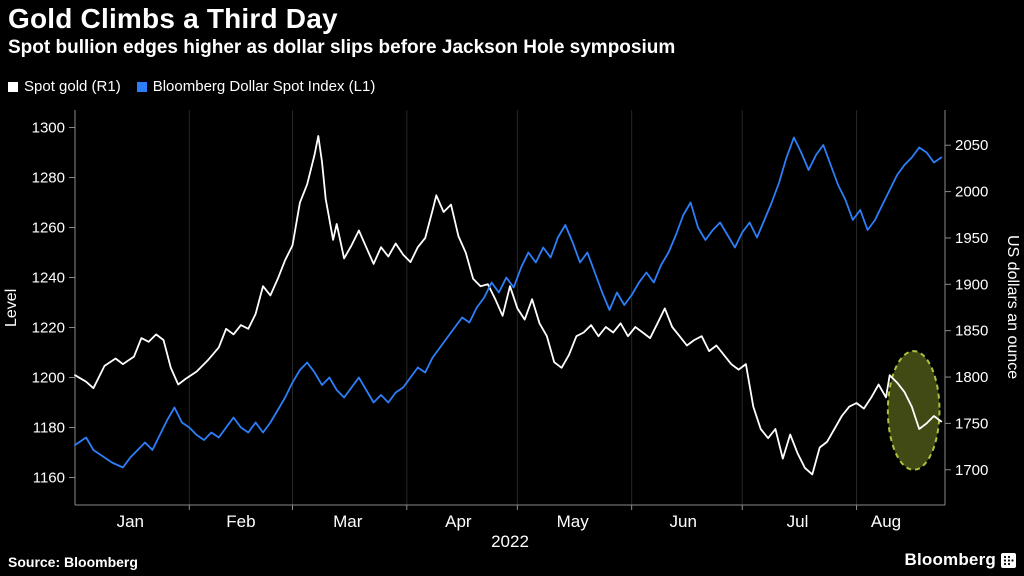 This screenshot has height=576, width=1024. Describe the element at coordinates (683, 521) in the screenshot. I see `month-label: Jun` at that location.